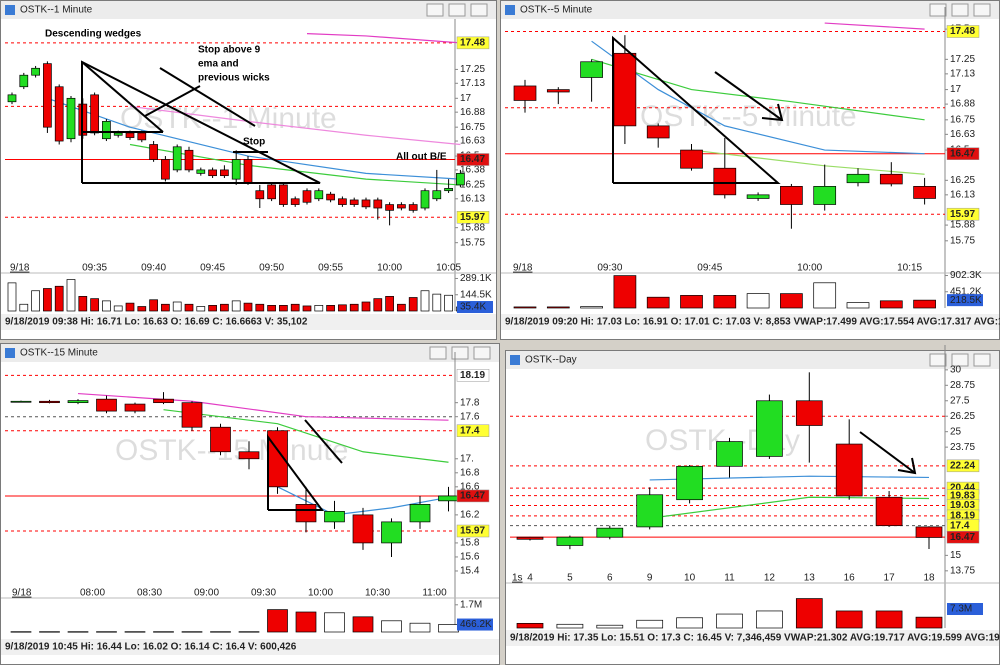 Image resolution: width=1000 pixels, height=665 pixels. I want to click on annotation: All out B/E, so click(421, 157).